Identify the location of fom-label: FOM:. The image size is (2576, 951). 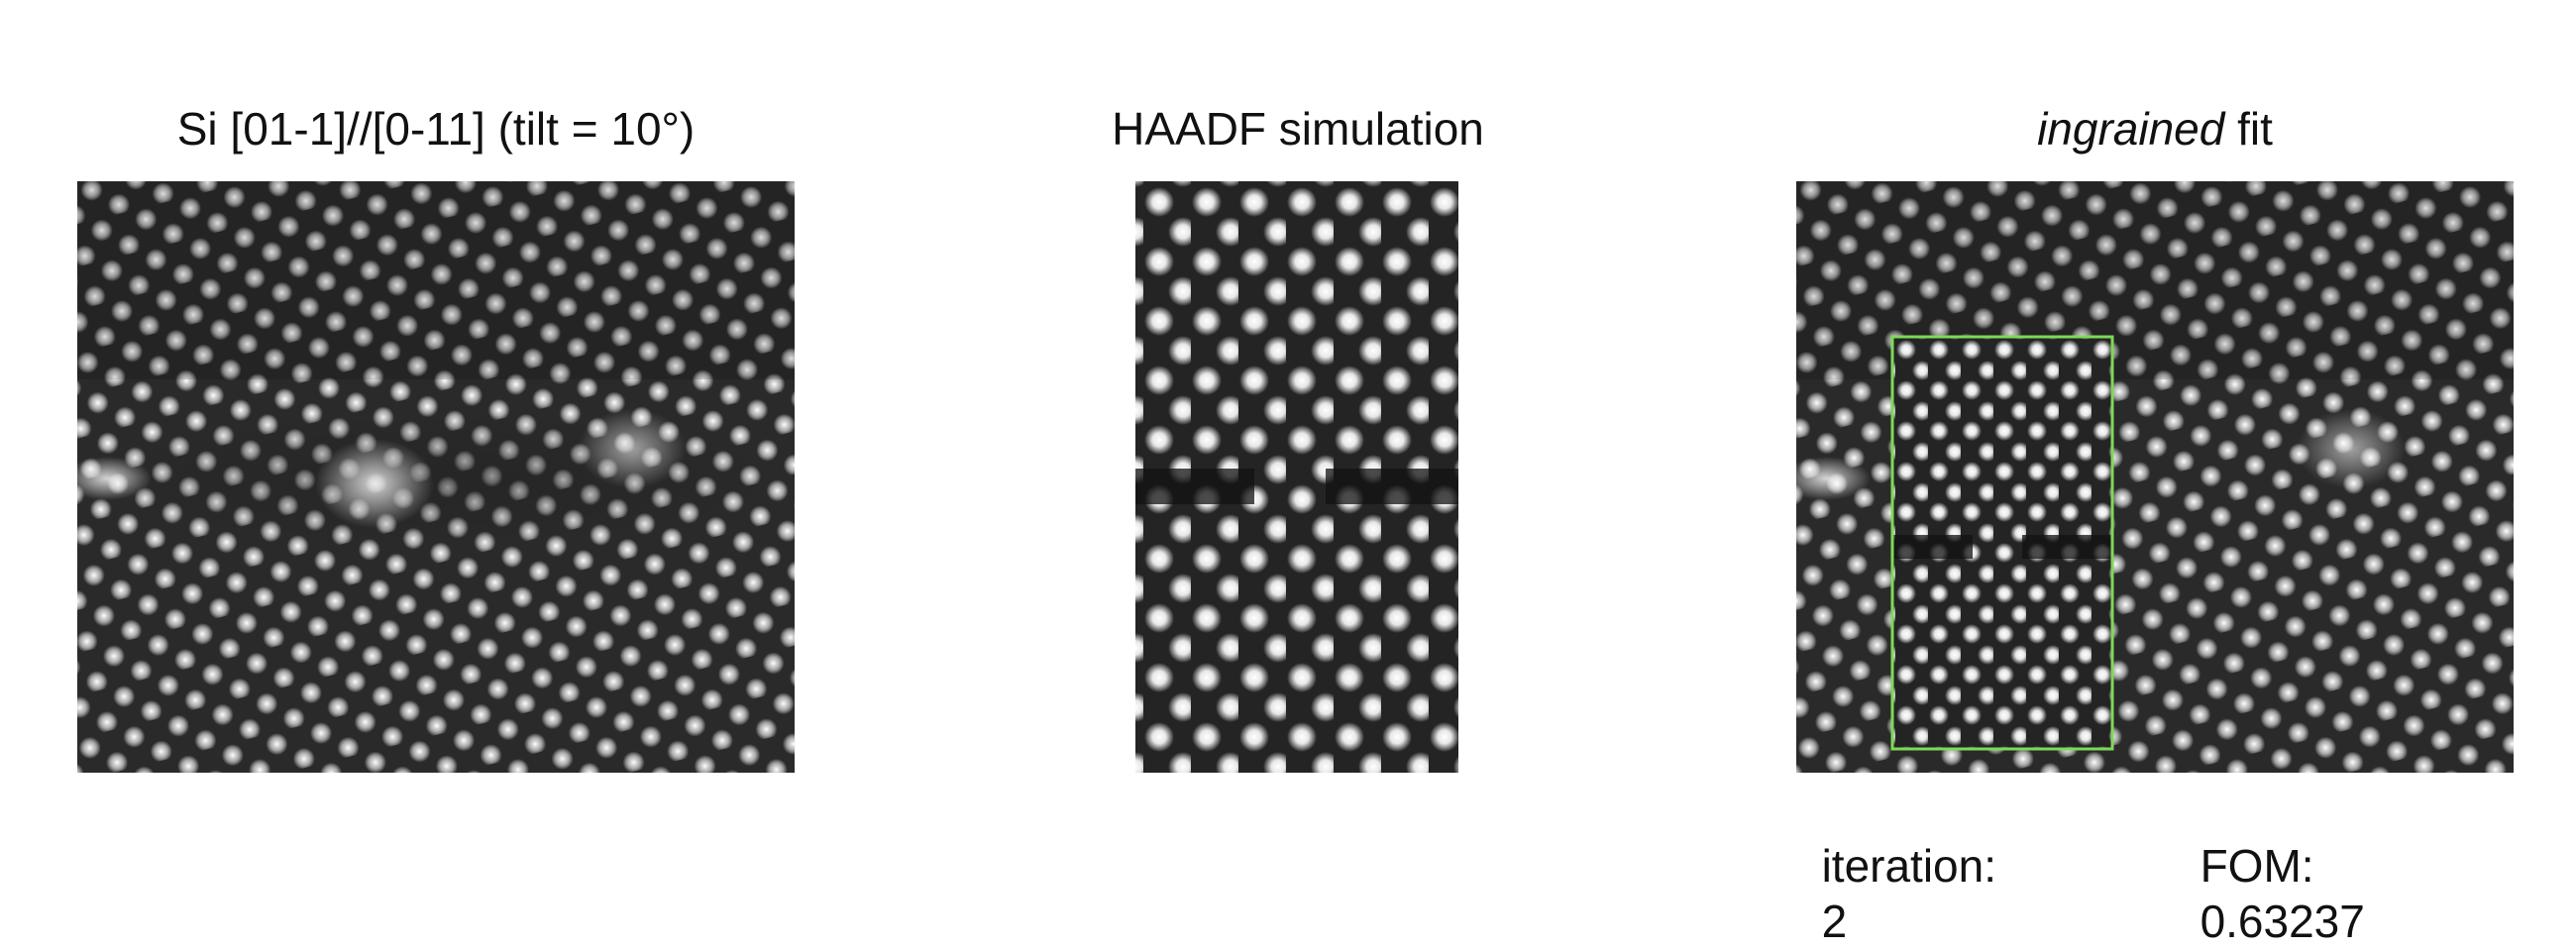
(2257, 866).